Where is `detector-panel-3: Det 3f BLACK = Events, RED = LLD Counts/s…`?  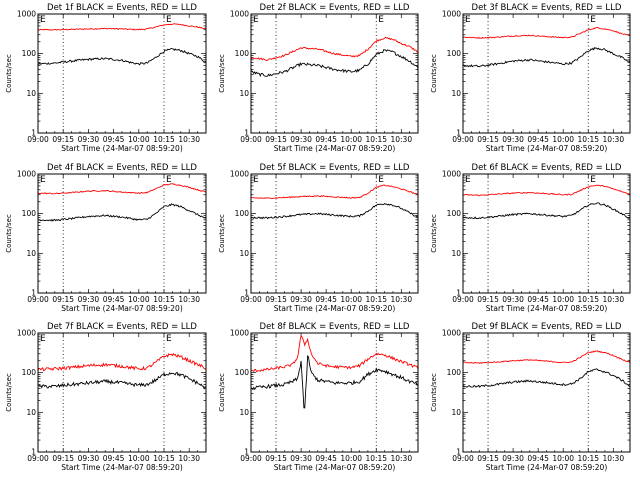 detector-panel-3: Det 3f BLACK = Events, RED = LLD Counts/s… is located at coordinates (530, 78).